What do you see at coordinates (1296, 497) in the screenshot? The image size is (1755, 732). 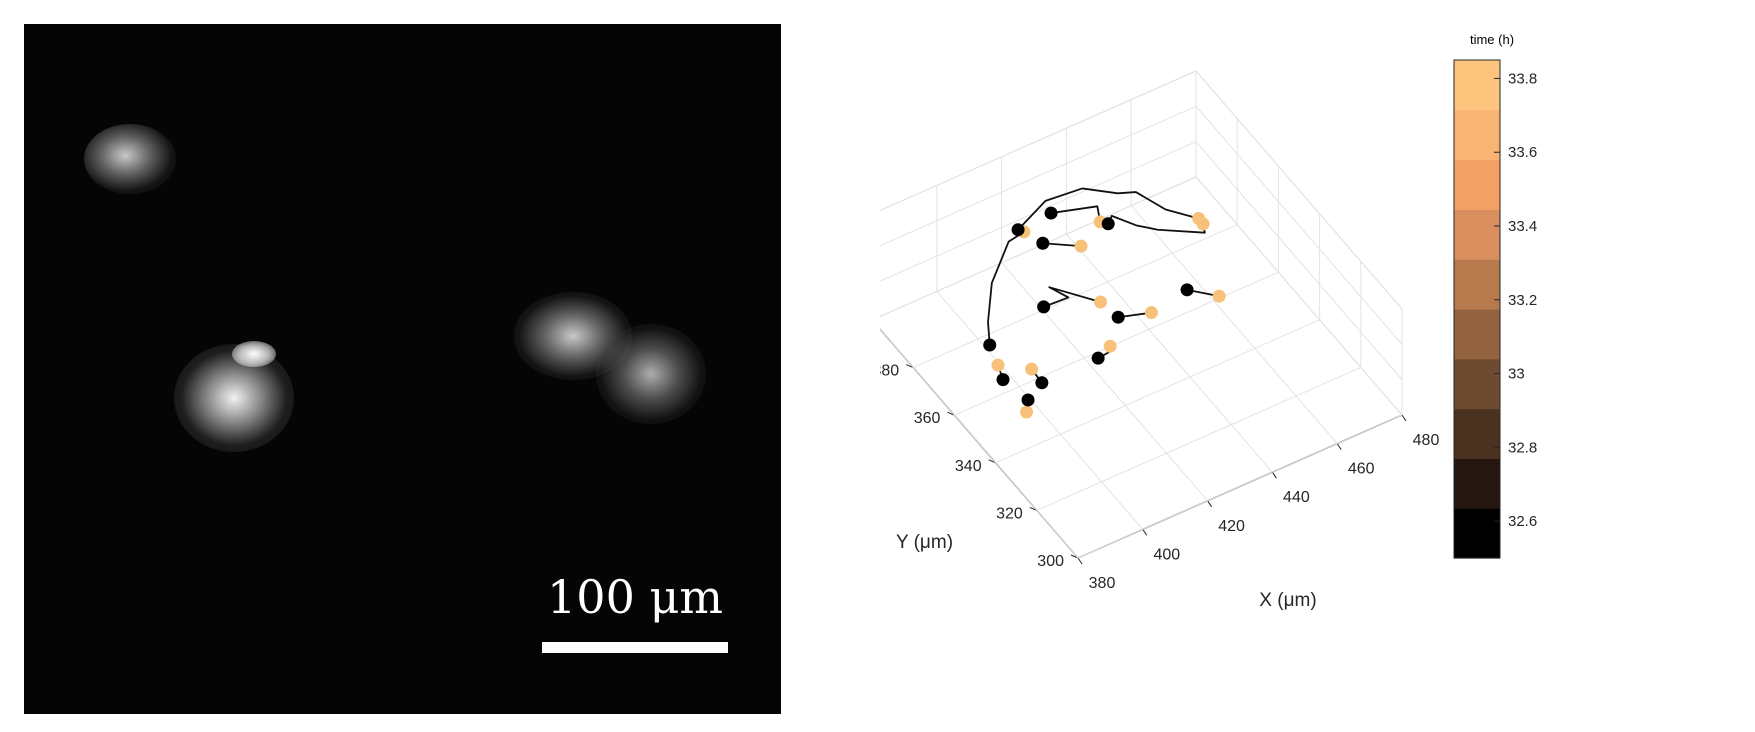 I see `x-tick-label: 440` at bounding box center [1296, 497].